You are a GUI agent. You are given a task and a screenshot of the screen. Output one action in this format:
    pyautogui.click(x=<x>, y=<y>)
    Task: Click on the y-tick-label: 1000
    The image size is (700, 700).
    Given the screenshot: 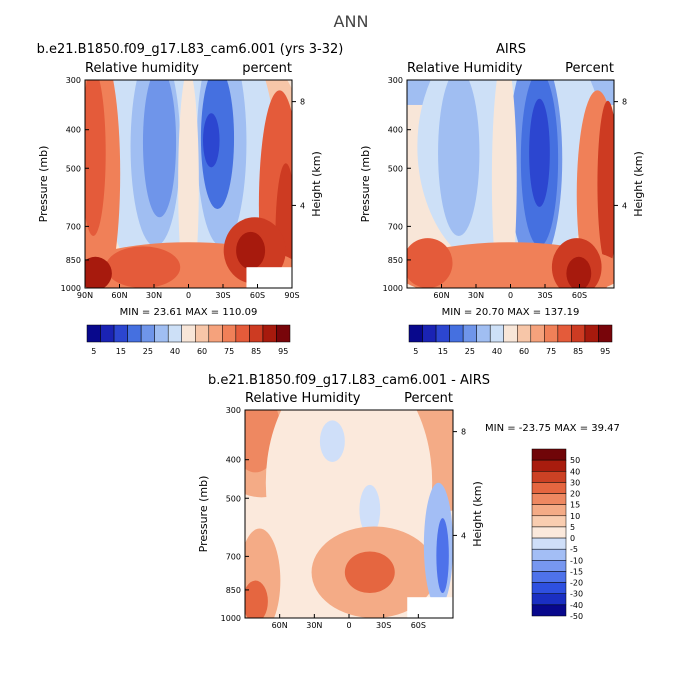 What is the action you would take?
    pyautogui.click(x=71, y=288)
    